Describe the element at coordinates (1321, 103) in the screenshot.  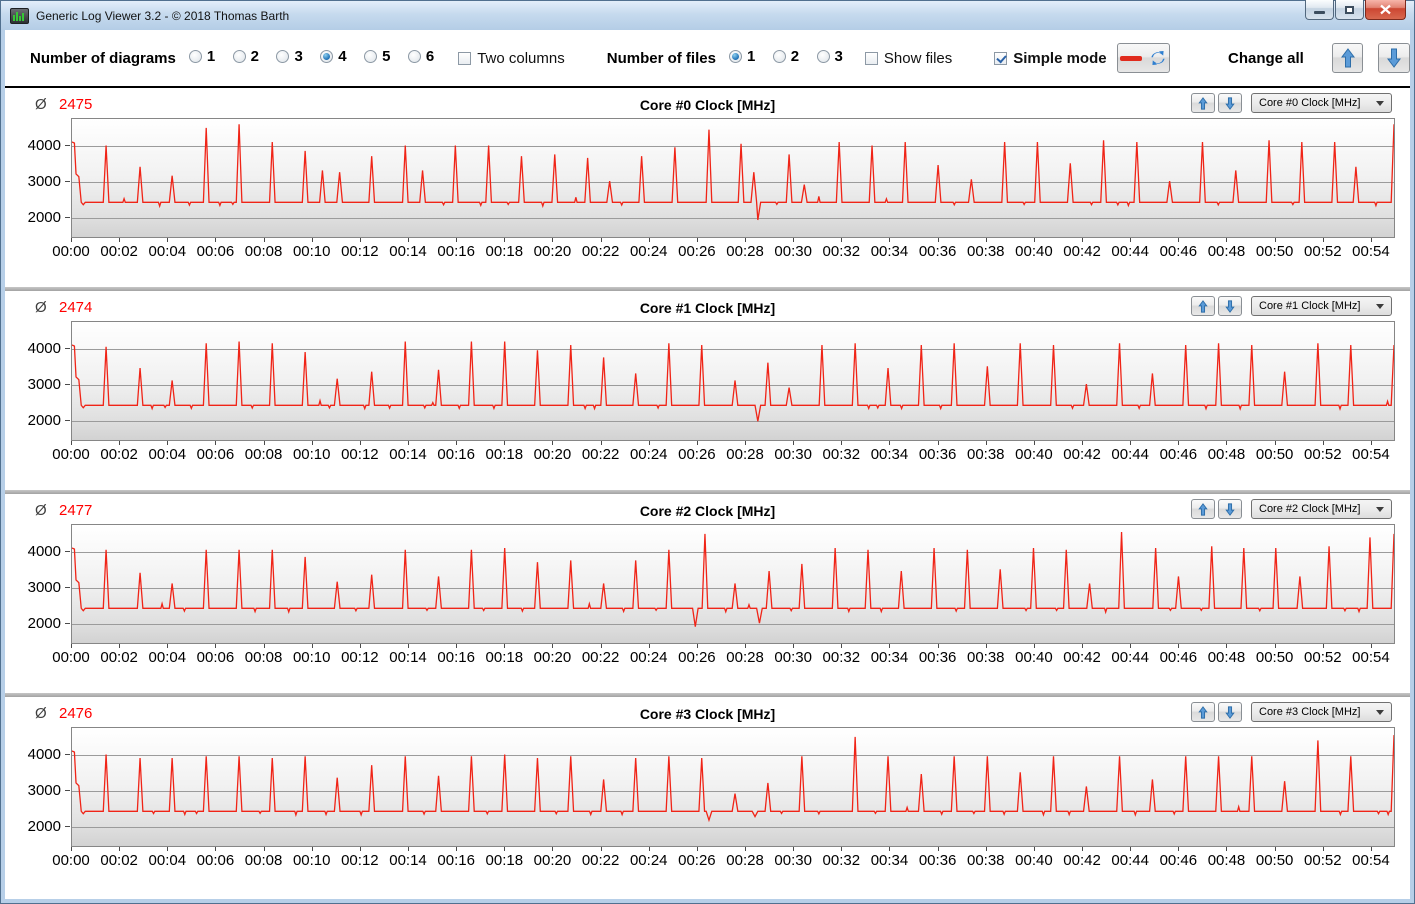
I see `signal-select-dropdown: Core #0 Clock [MHz]` at that location.